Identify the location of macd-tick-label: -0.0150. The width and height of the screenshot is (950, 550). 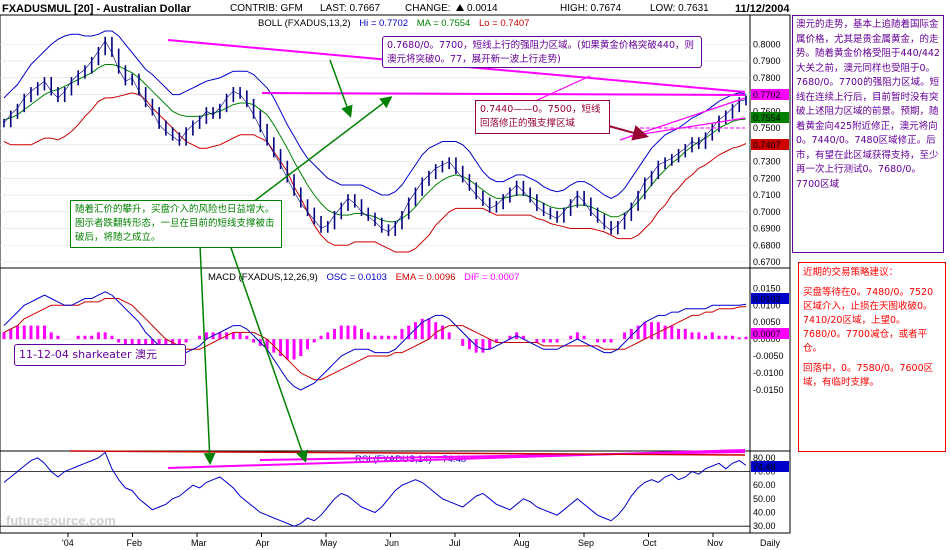
(768, 390).